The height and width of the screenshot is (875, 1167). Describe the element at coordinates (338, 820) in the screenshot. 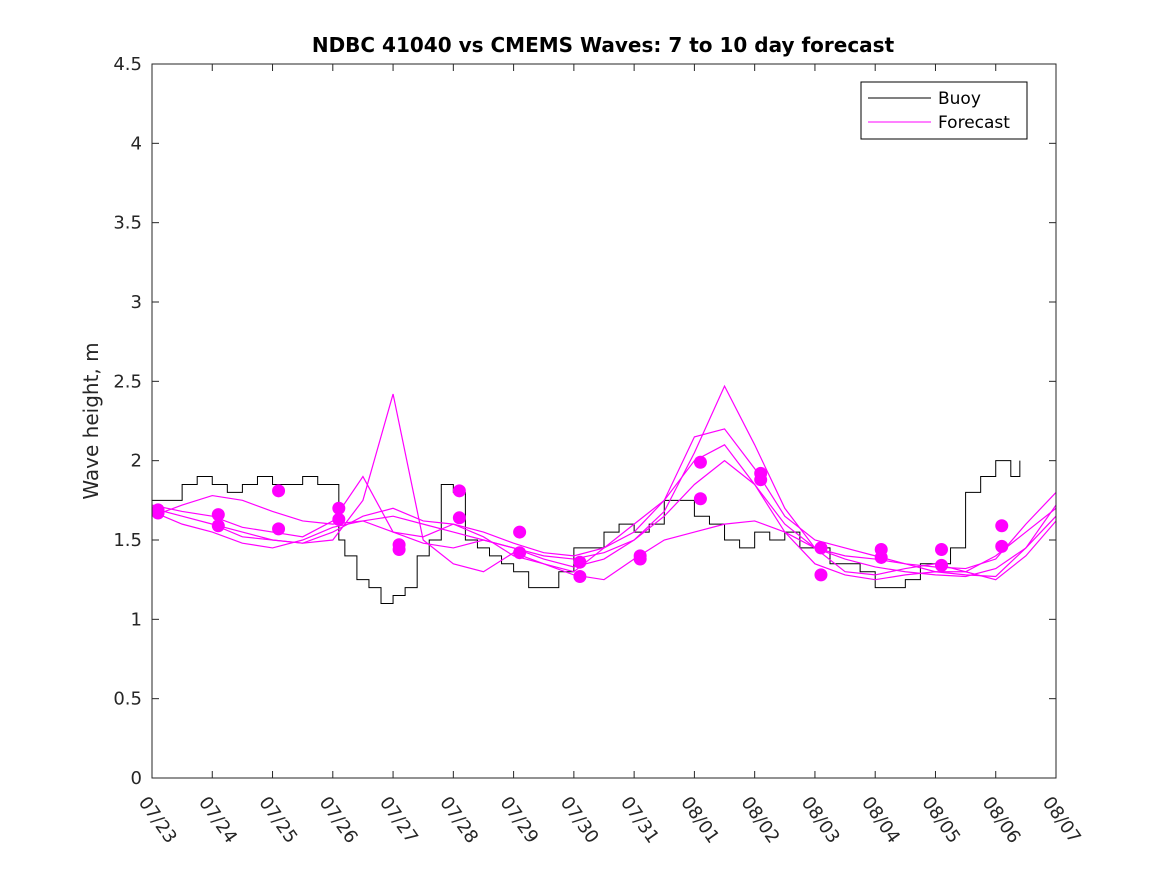

I see `x-tick-label: 07/26` at that location.